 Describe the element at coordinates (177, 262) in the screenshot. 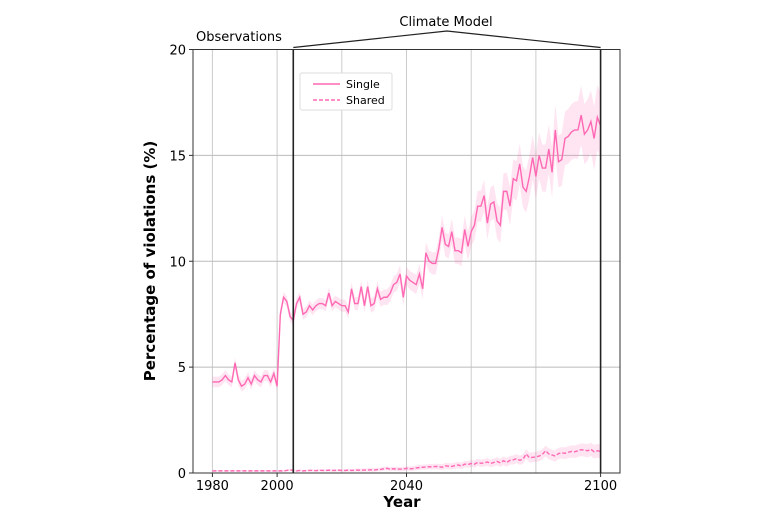

I see `y-tick-label: 10` at that location.